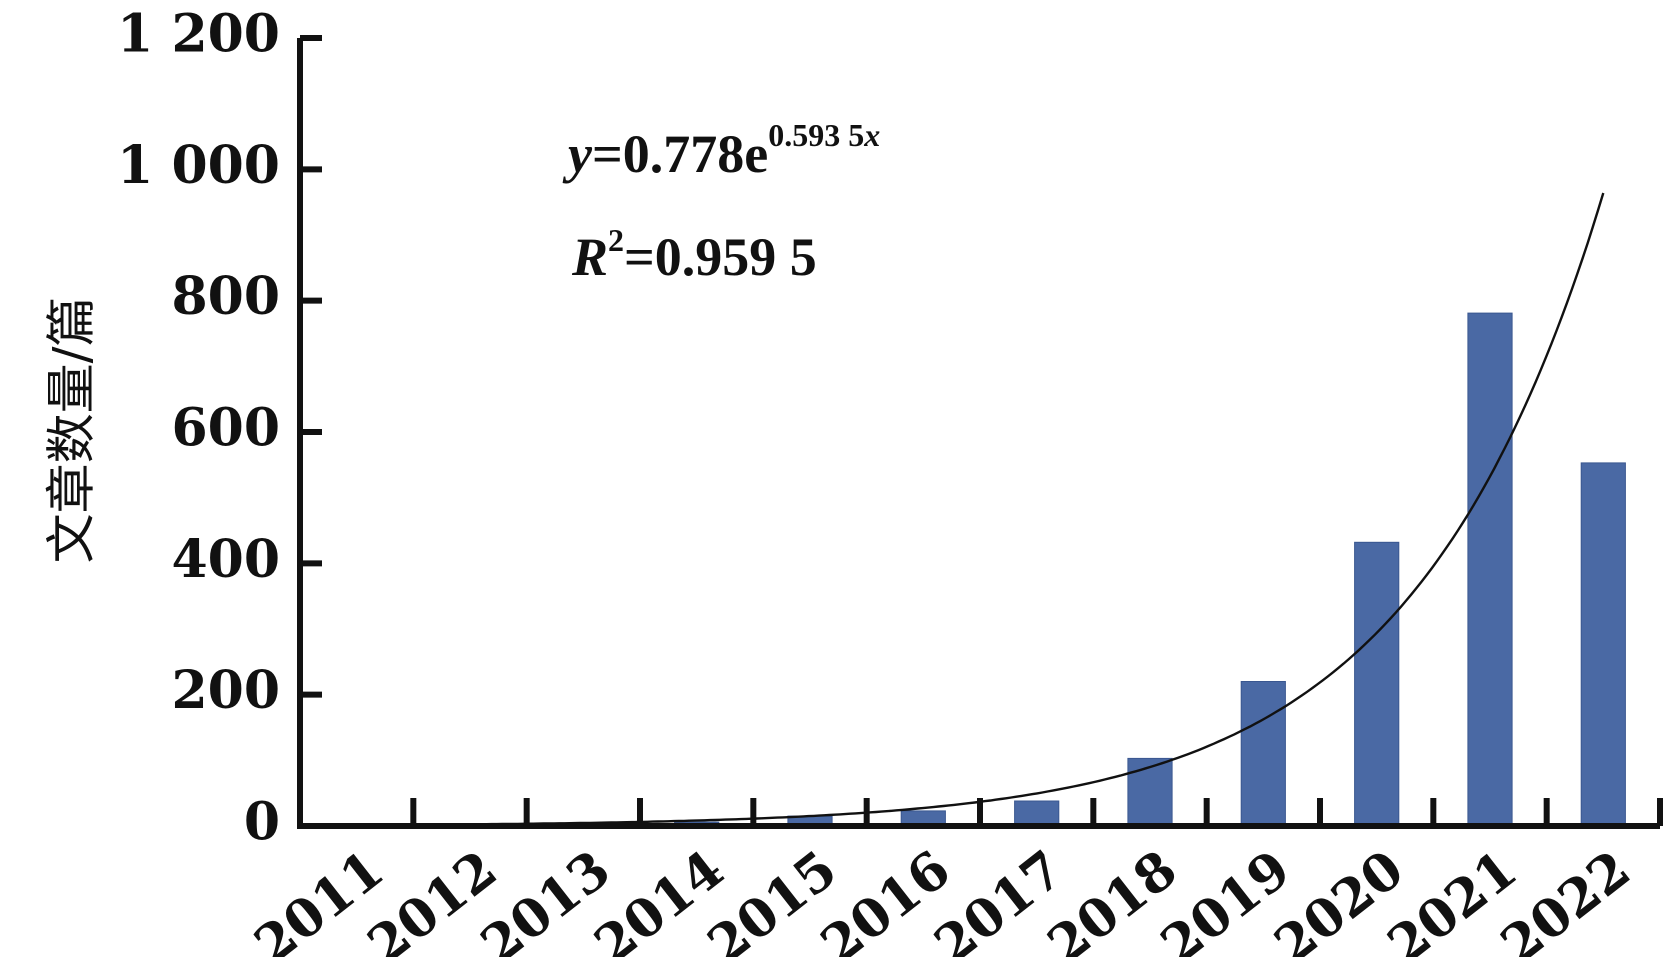 The width and height of the screenshot is (1679, 957). What do you see at coordinates (198, 34) in the screenshot?
I see `y-tick-label: 1 200` at bounding box center [198, 34].